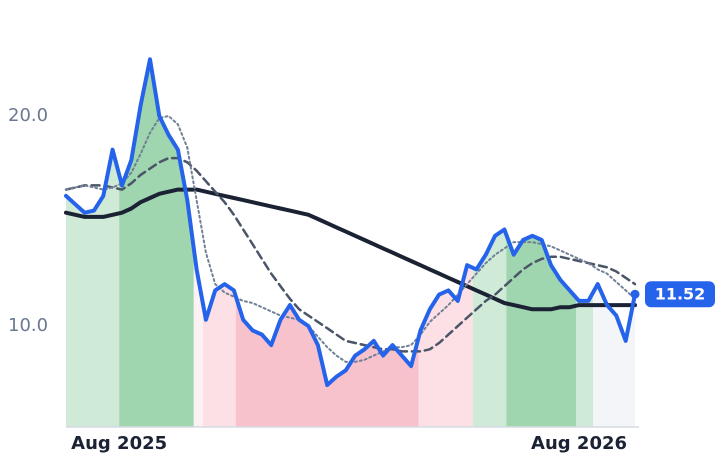 The height and width of the screenshot is (464, 718). What do you see at coordinates (119, 443) in the screenshot?
I see `x-tick-label: Aug 2025` at bounding box center [119, 443].